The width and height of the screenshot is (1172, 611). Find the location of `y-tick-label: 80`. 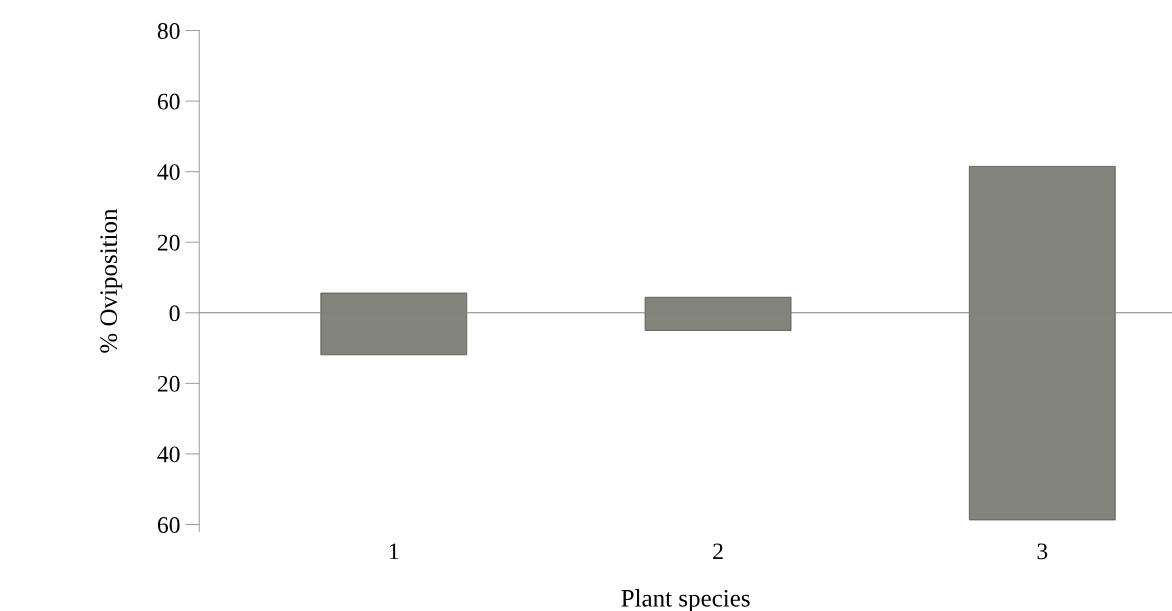

y-tick-label: 80 is located at coordinates (168, 31).